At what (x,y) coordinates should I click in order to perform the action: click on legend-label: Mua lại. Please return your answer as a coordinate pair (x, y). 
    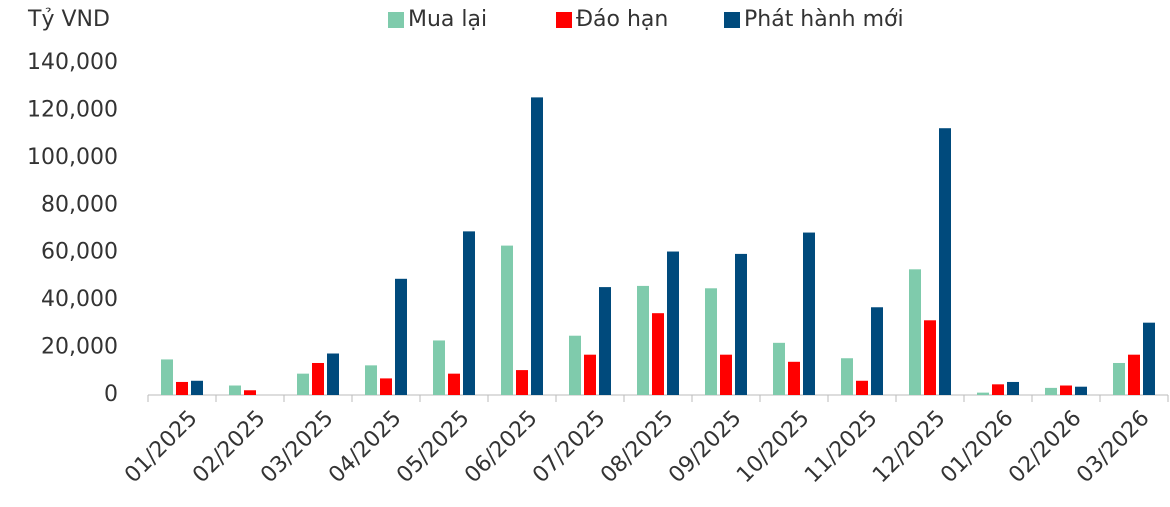
    Looking at the image, I should click on (447, 19).